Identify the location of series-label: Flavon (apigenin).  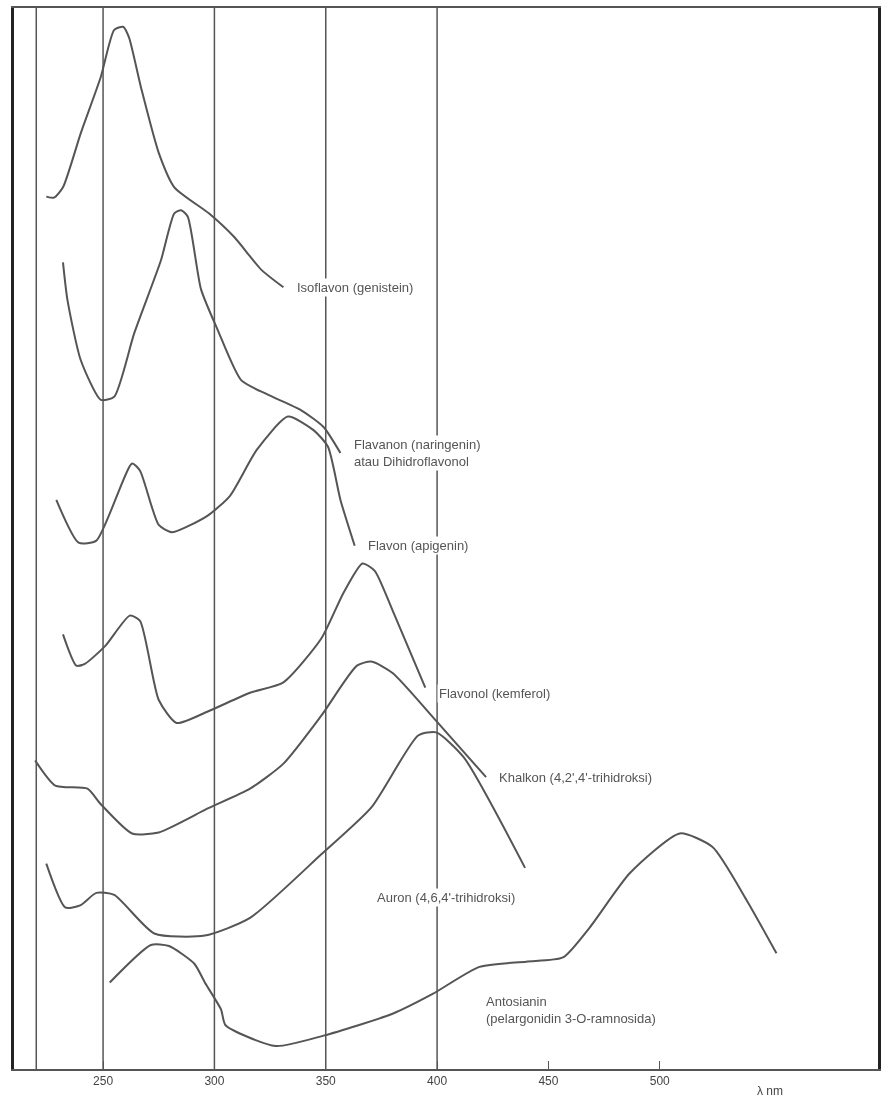
(418, 545).